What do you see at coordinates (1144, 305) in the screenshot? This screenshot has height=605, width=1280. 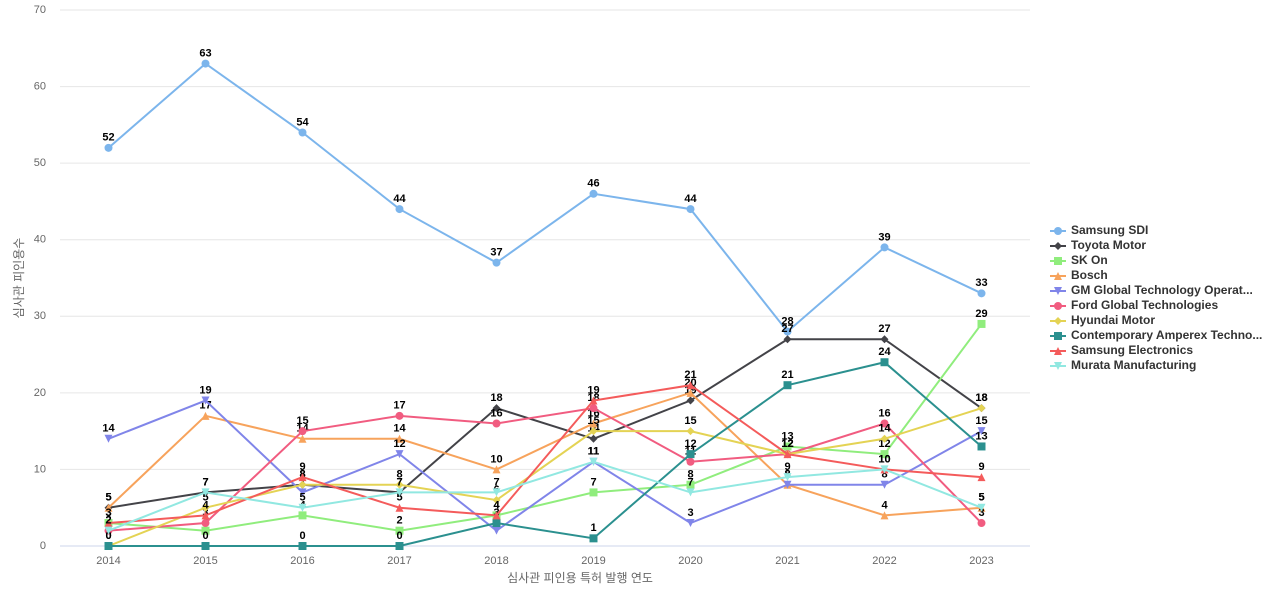 I see `legend-label: Ford Global Technologies` at bounding box center [1144, 305].